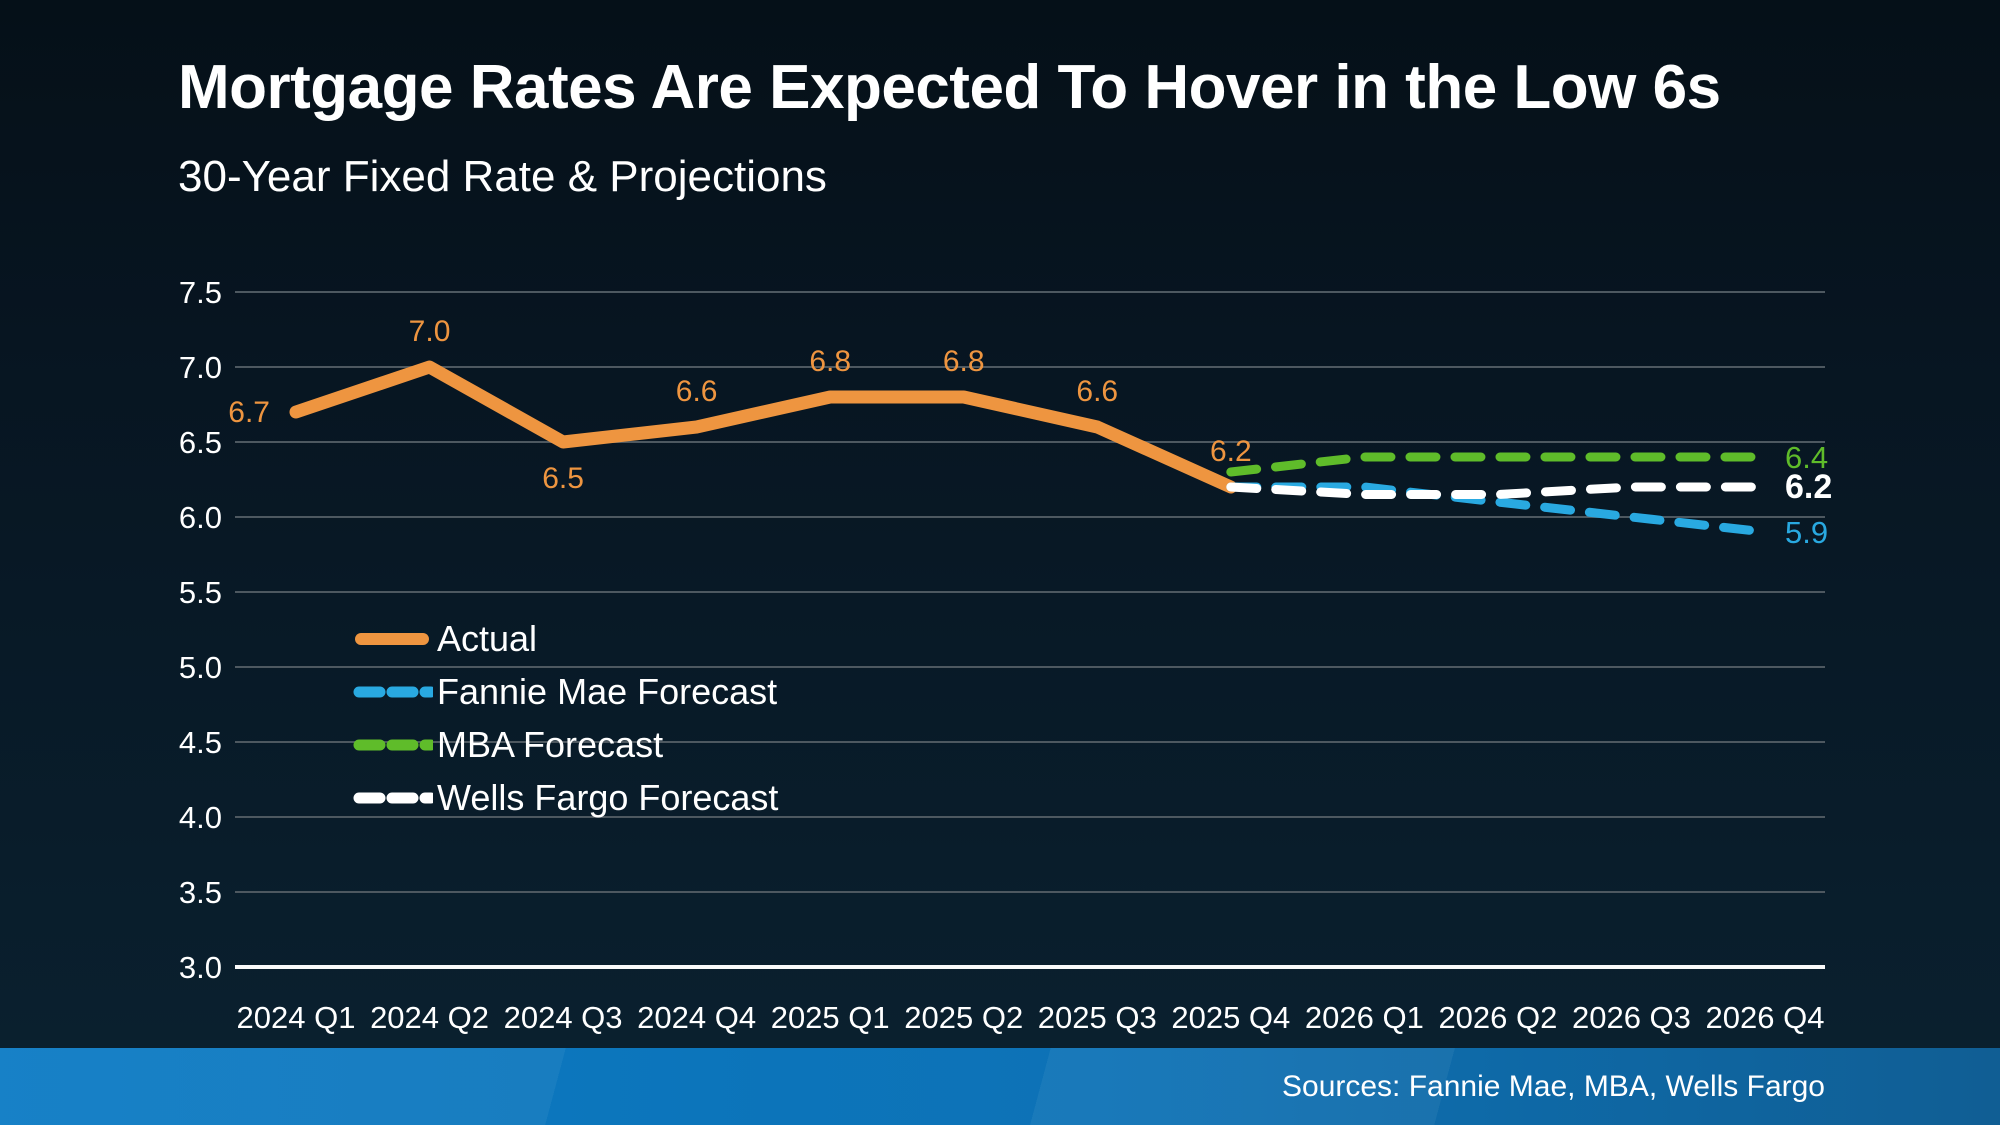  I want to click on legend-label-actual: Actual, so click(487, 638).